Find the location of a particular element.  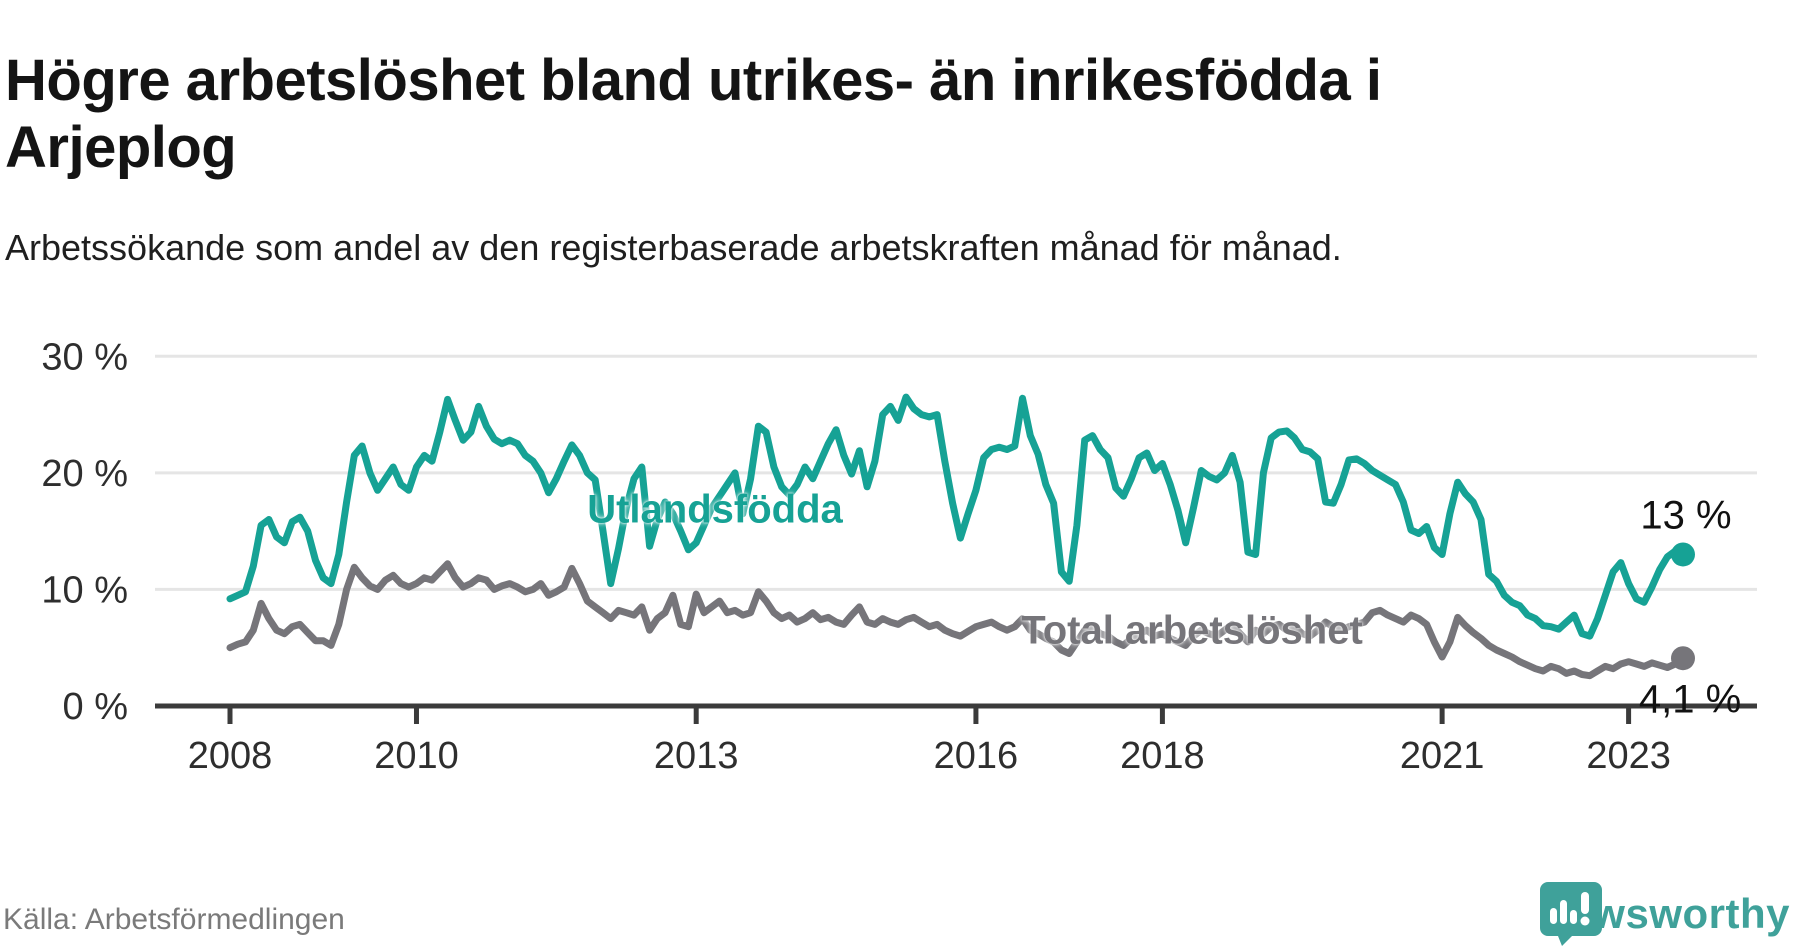

end-value-label-total: 4,1 % is located at coordinates (1690, 699).